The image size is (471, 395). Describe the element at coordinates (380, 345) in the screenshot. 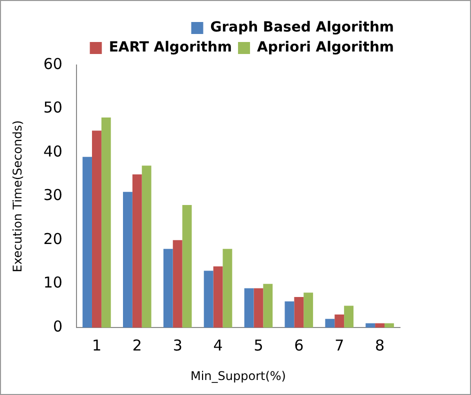

I see `x-tick-label: 8` at that location.